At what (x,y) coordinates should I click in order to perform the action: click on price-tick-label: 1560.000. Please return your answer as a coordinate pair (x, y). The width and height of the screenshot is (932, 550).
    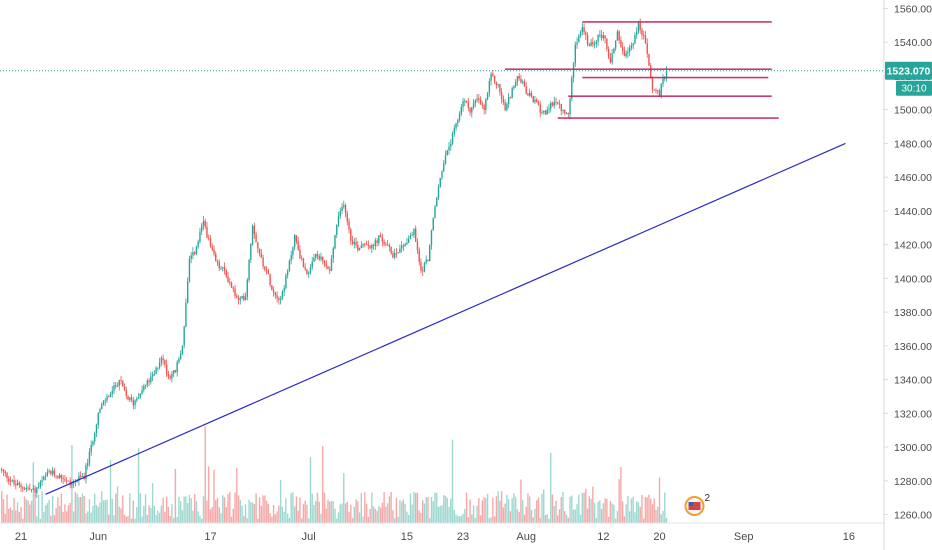
    Looking at the image, I should click on (913, 9).